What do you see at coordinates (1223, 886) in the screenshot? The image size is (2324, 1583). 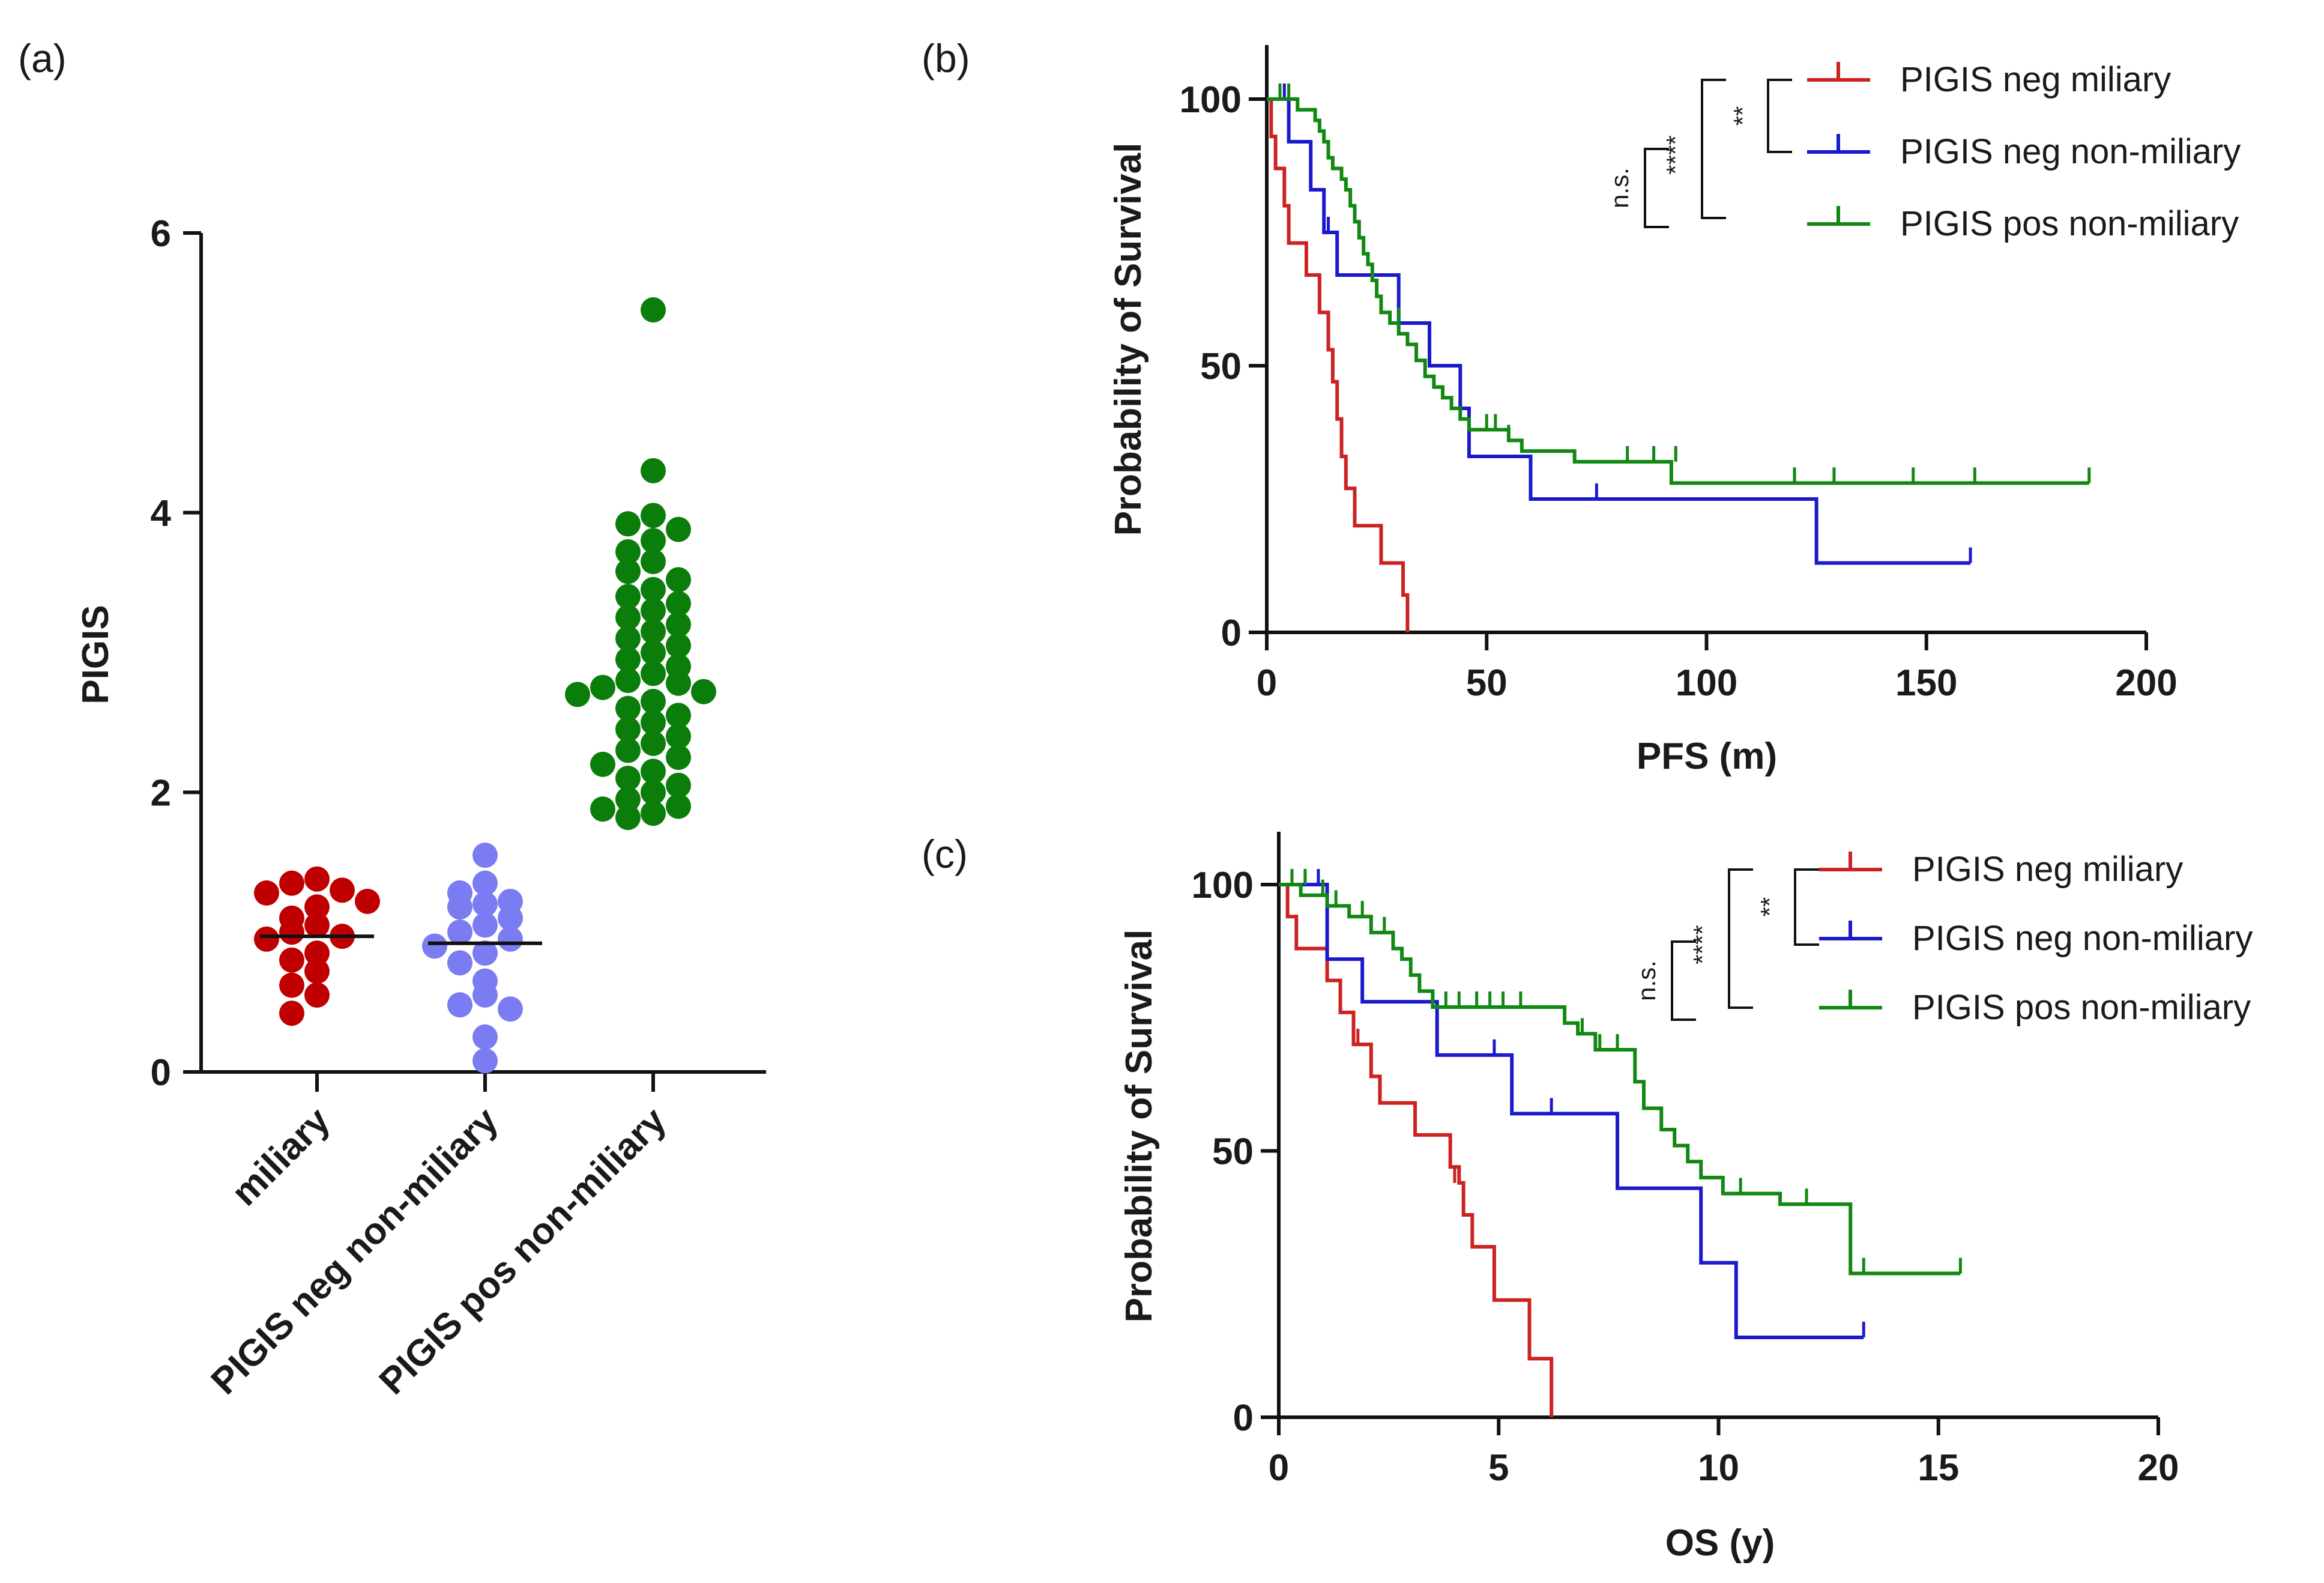 I see `panel-c-y-tick-label: 100` at bounding box center [1223, 886].